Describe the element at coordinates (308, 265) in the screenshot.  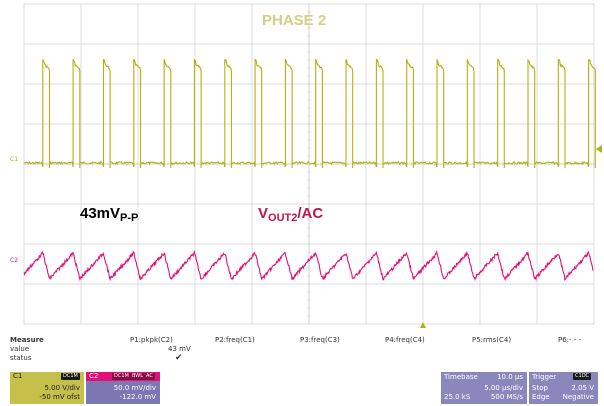
I see `c2-ripple-trace` at that location.